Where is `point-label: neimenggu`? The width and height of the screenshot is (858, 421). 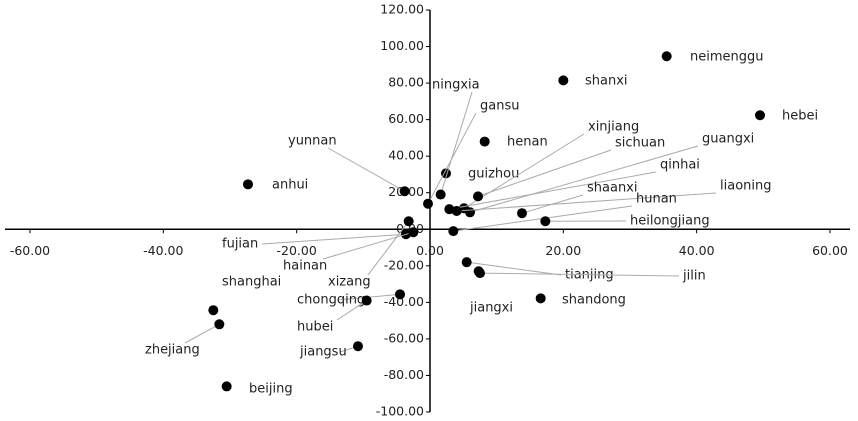
point-label: neimenggu is located at coordinates (727, 57).